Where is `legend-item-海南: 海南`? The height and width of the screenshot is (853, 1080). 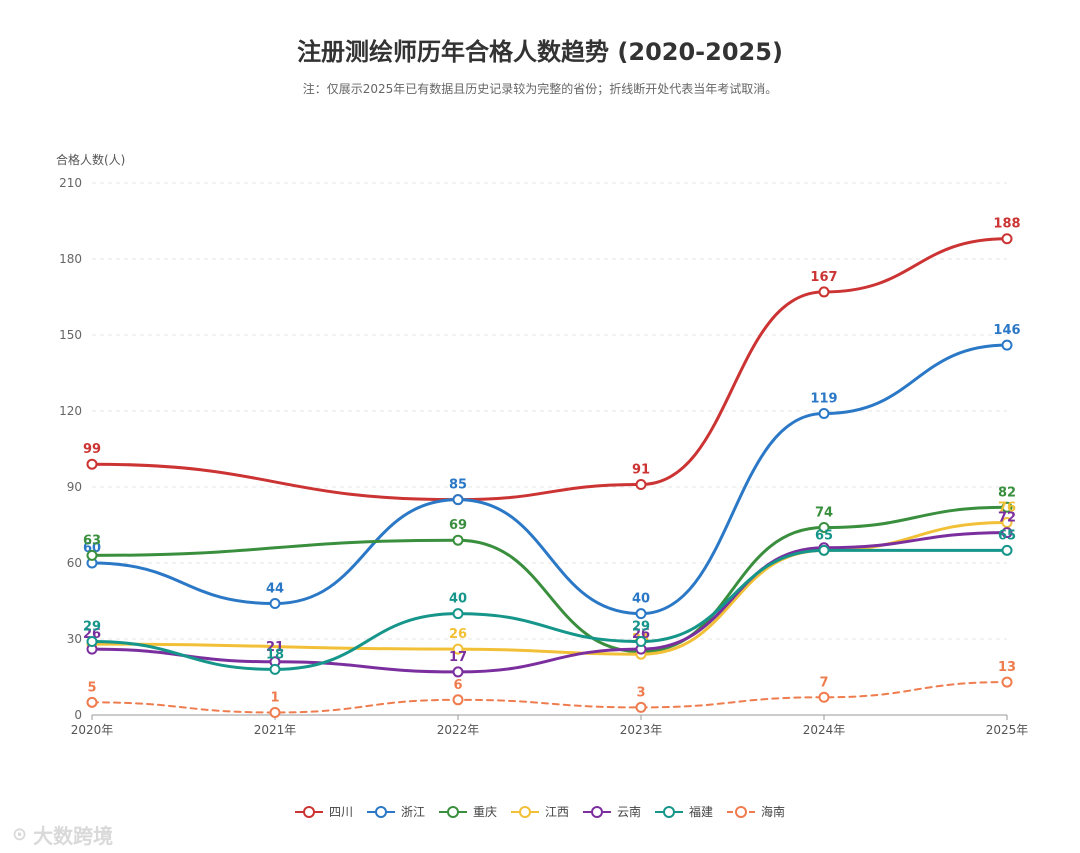 legend-item-海南: 海南 is located at coordinates (756, 811).